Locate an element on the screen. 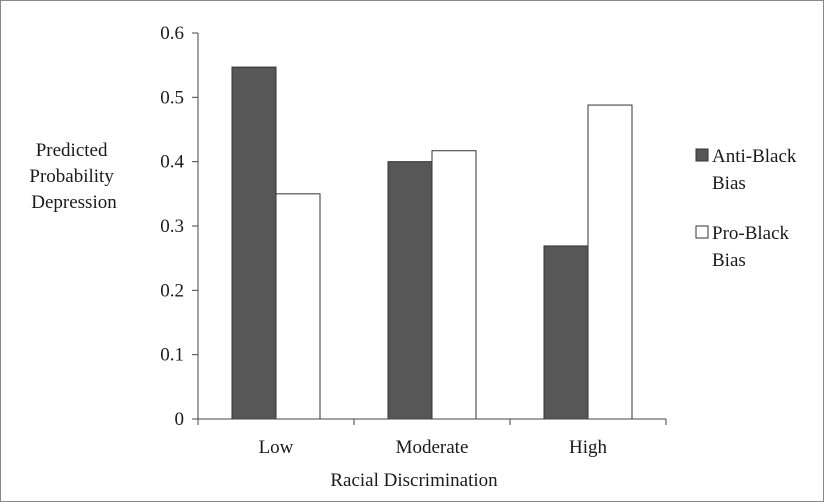  y-axis-label-line: Probability is located at coordinates (71, 176).